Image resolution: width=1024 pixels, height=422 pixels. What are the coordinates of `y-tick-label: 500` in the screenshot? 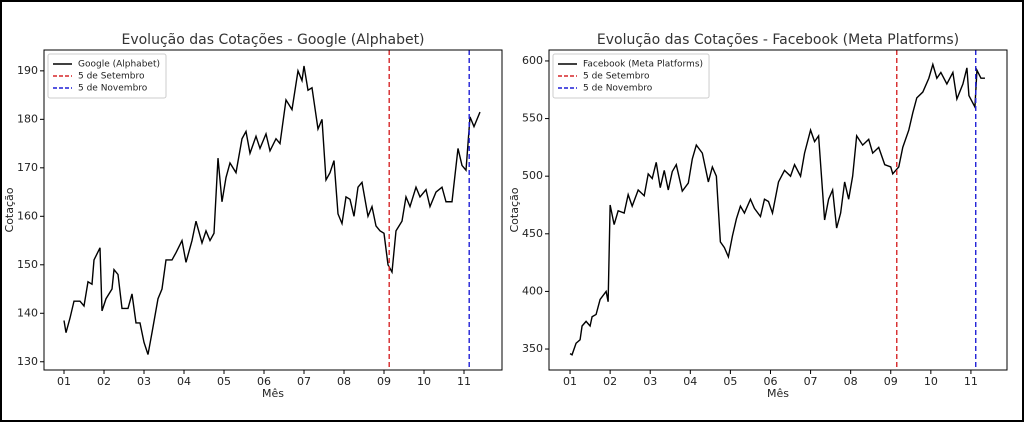 It's located at (532, 175).